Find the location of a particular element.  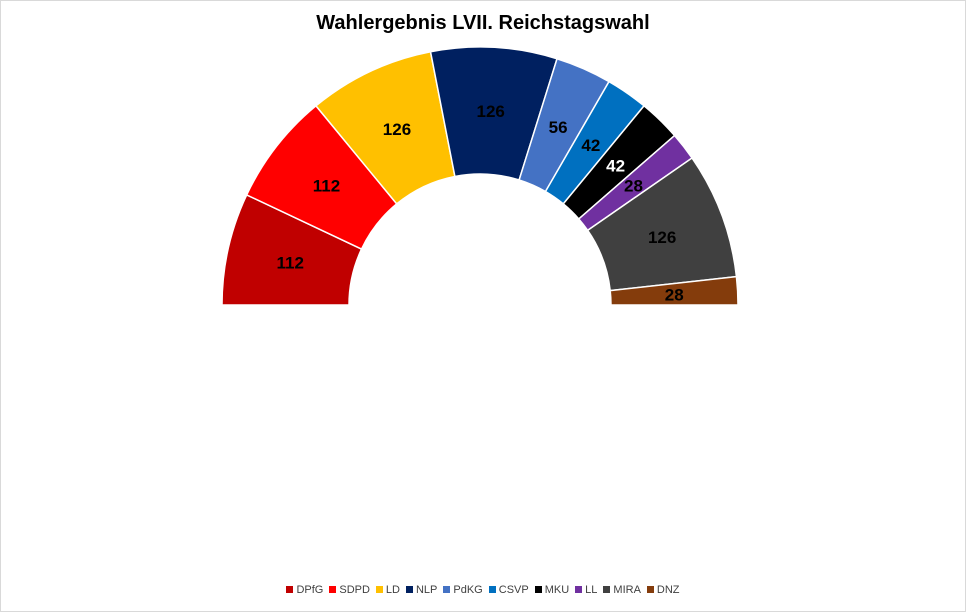

legend-item-dpfg: DPfG is located at coordinates (304, 590).